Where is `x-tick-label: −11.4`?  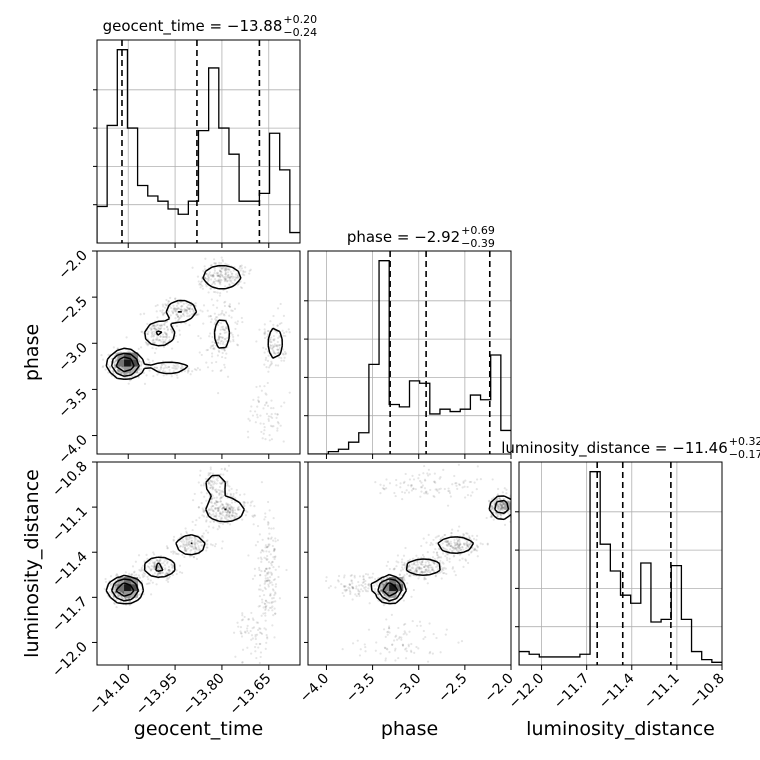
x-tick-label: −11.4 is located at coordinates (617, 691).